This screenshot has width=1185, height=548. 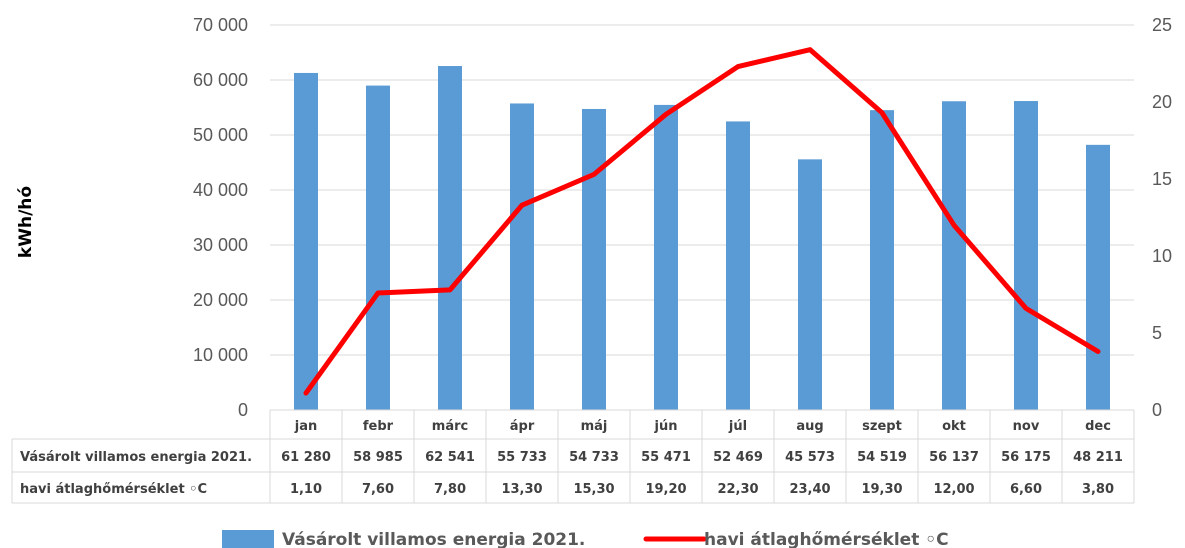 What do you see at coordinates (378, 248) in the screenshot?
I see `bar-febr` at bounding box center [378, 248].